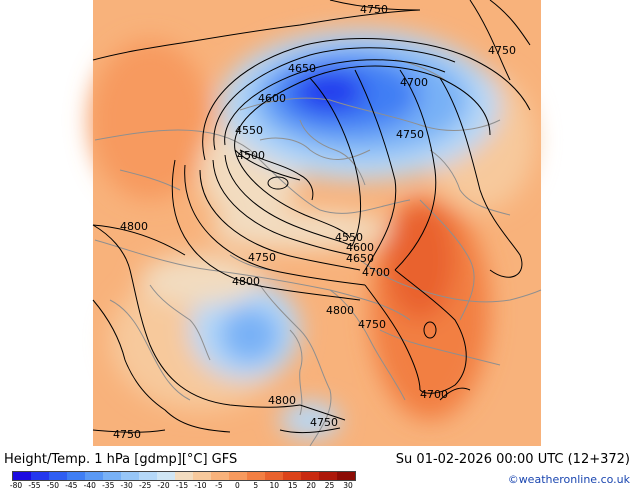  Describe the element at coordinates (292, 485) in the screenshot. I see `legend-tick-label: 15` at that location.